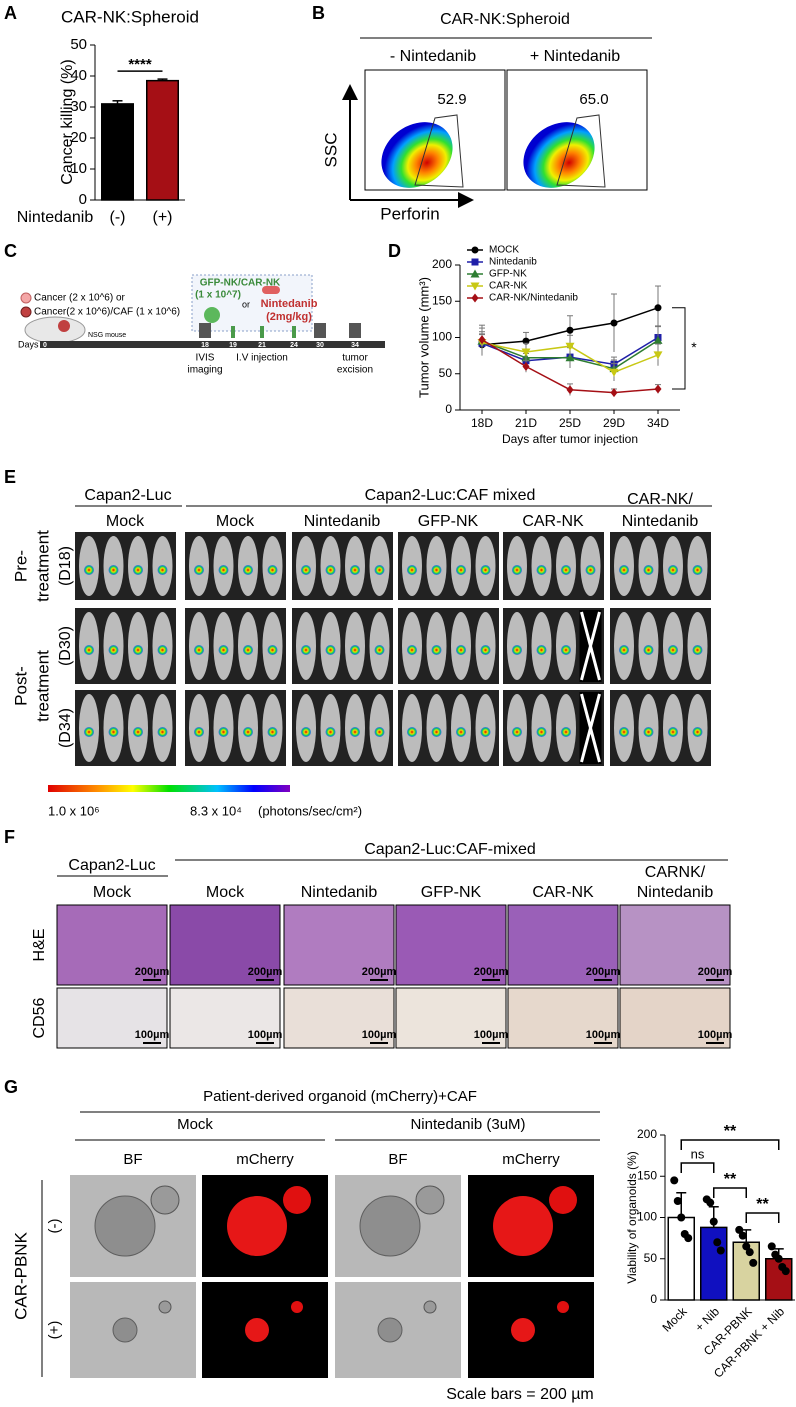 Image resolution: width=796 pixels, height=1407 pixels. I want to click on column-label: CARNK/, so click(675, 872).